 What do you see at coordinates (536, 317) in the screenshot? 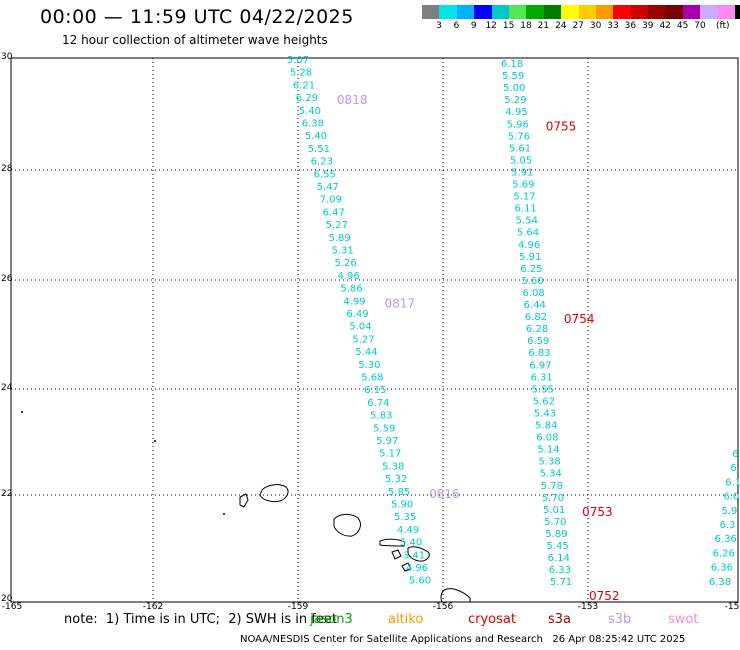
I see `wave-height-value: 6.82` at bounding box center [536, 317].